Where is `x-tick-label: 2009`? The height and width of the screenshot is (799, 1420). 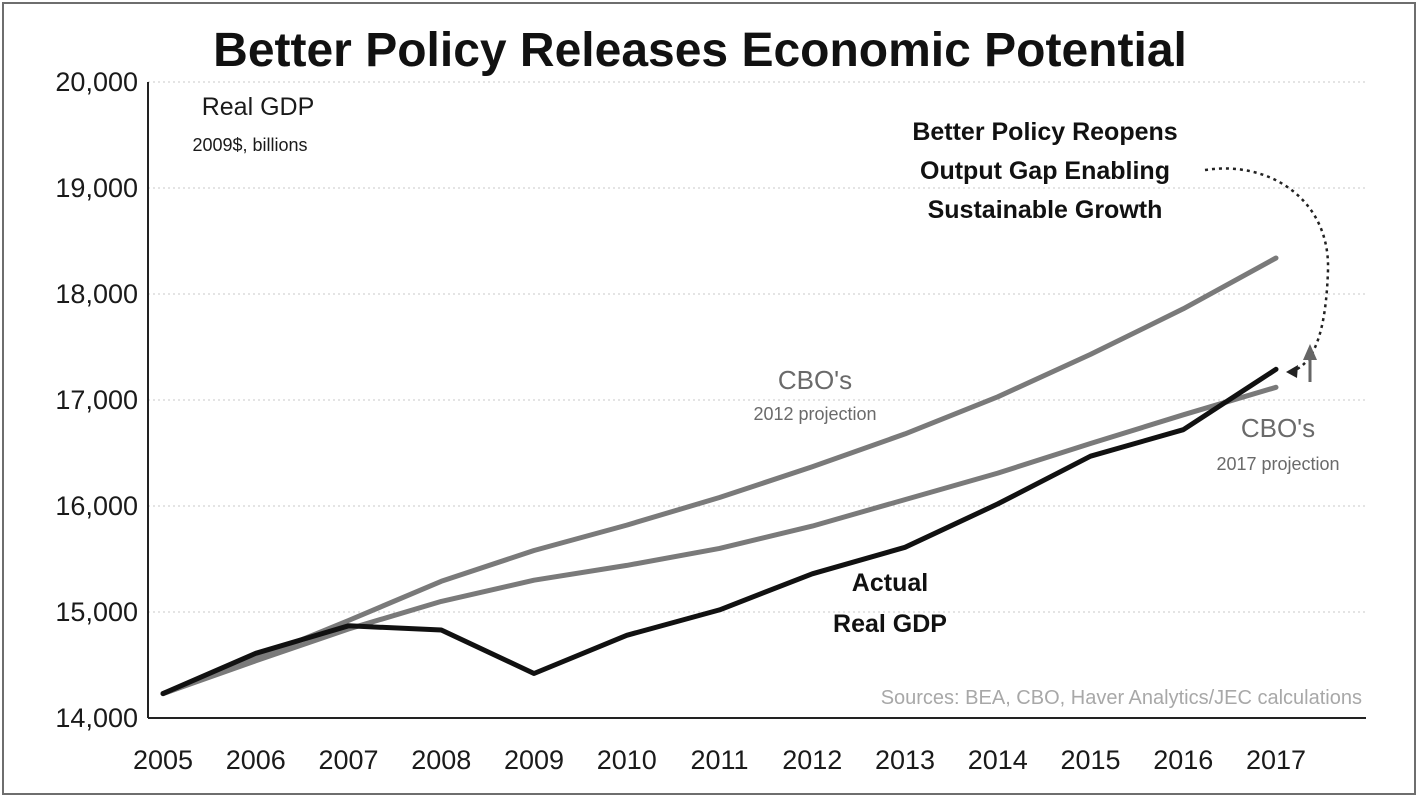 x-tick-label: 2009 is located at coordinates (534, 760).